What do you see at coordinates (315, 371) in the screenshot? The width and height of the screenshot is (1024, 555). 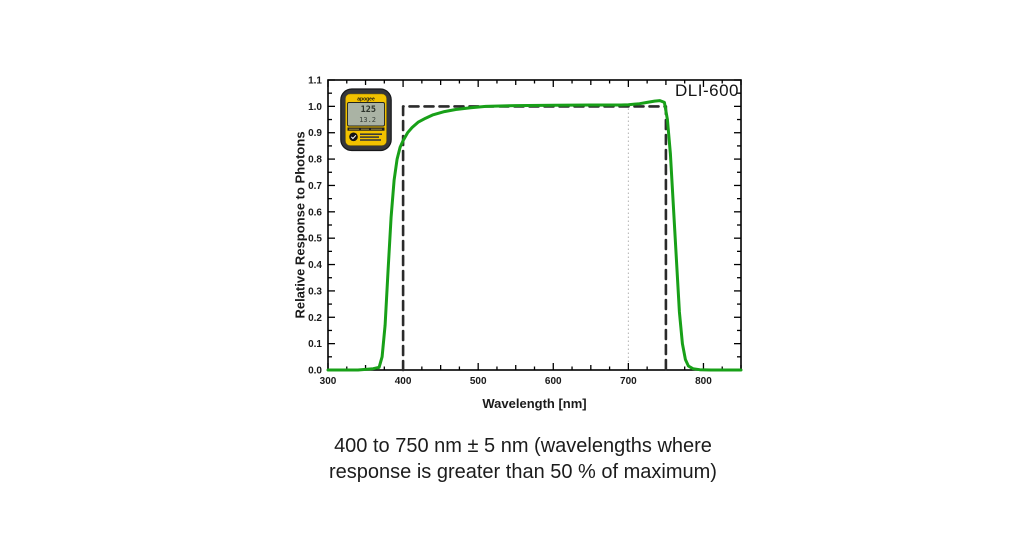 I see `svg-text: 0.0` at bounding box center [315, 371].